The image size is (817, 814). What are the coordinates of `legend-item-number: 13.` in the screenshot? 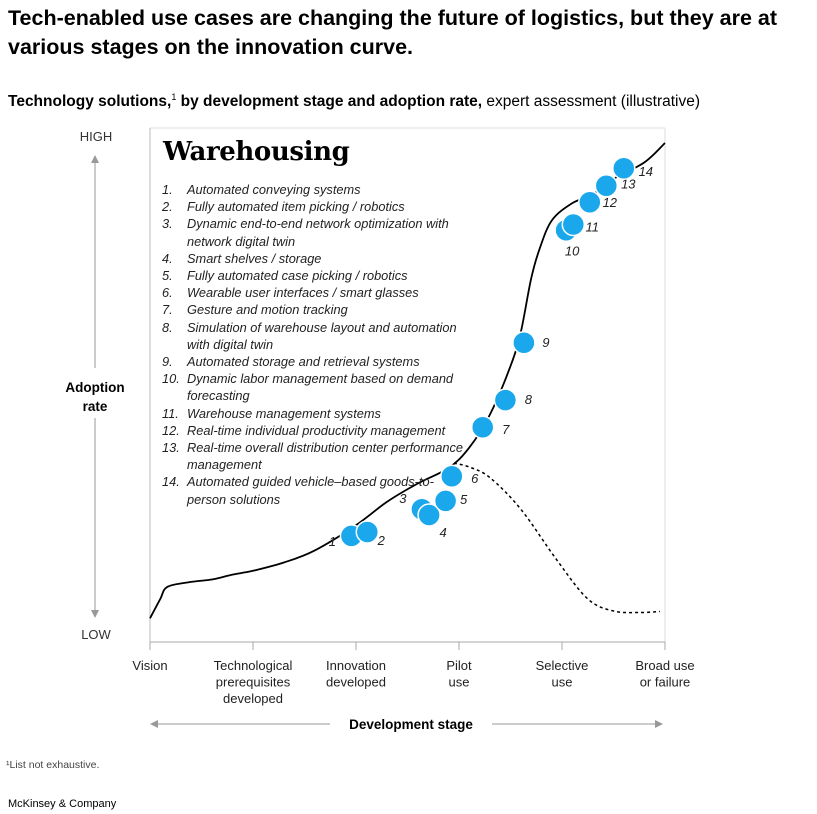 It's located at (171, 448).